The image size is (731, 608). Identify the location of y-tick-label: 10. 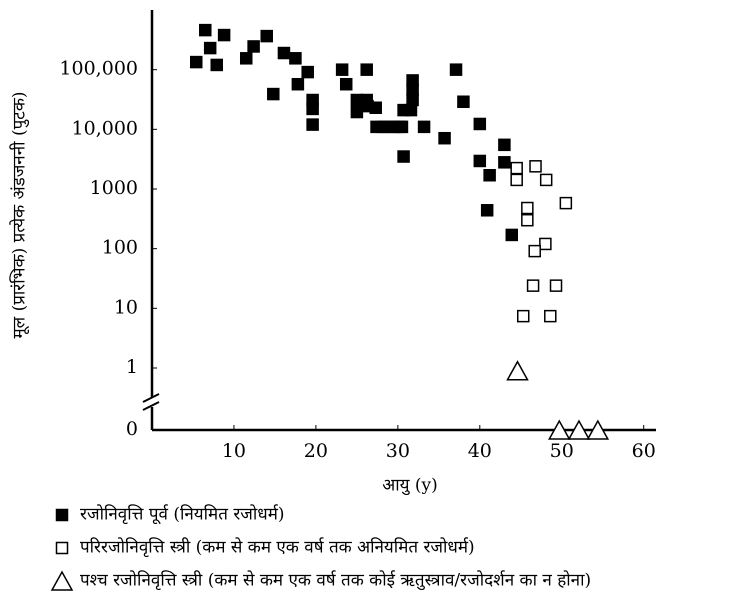
(126, 307).